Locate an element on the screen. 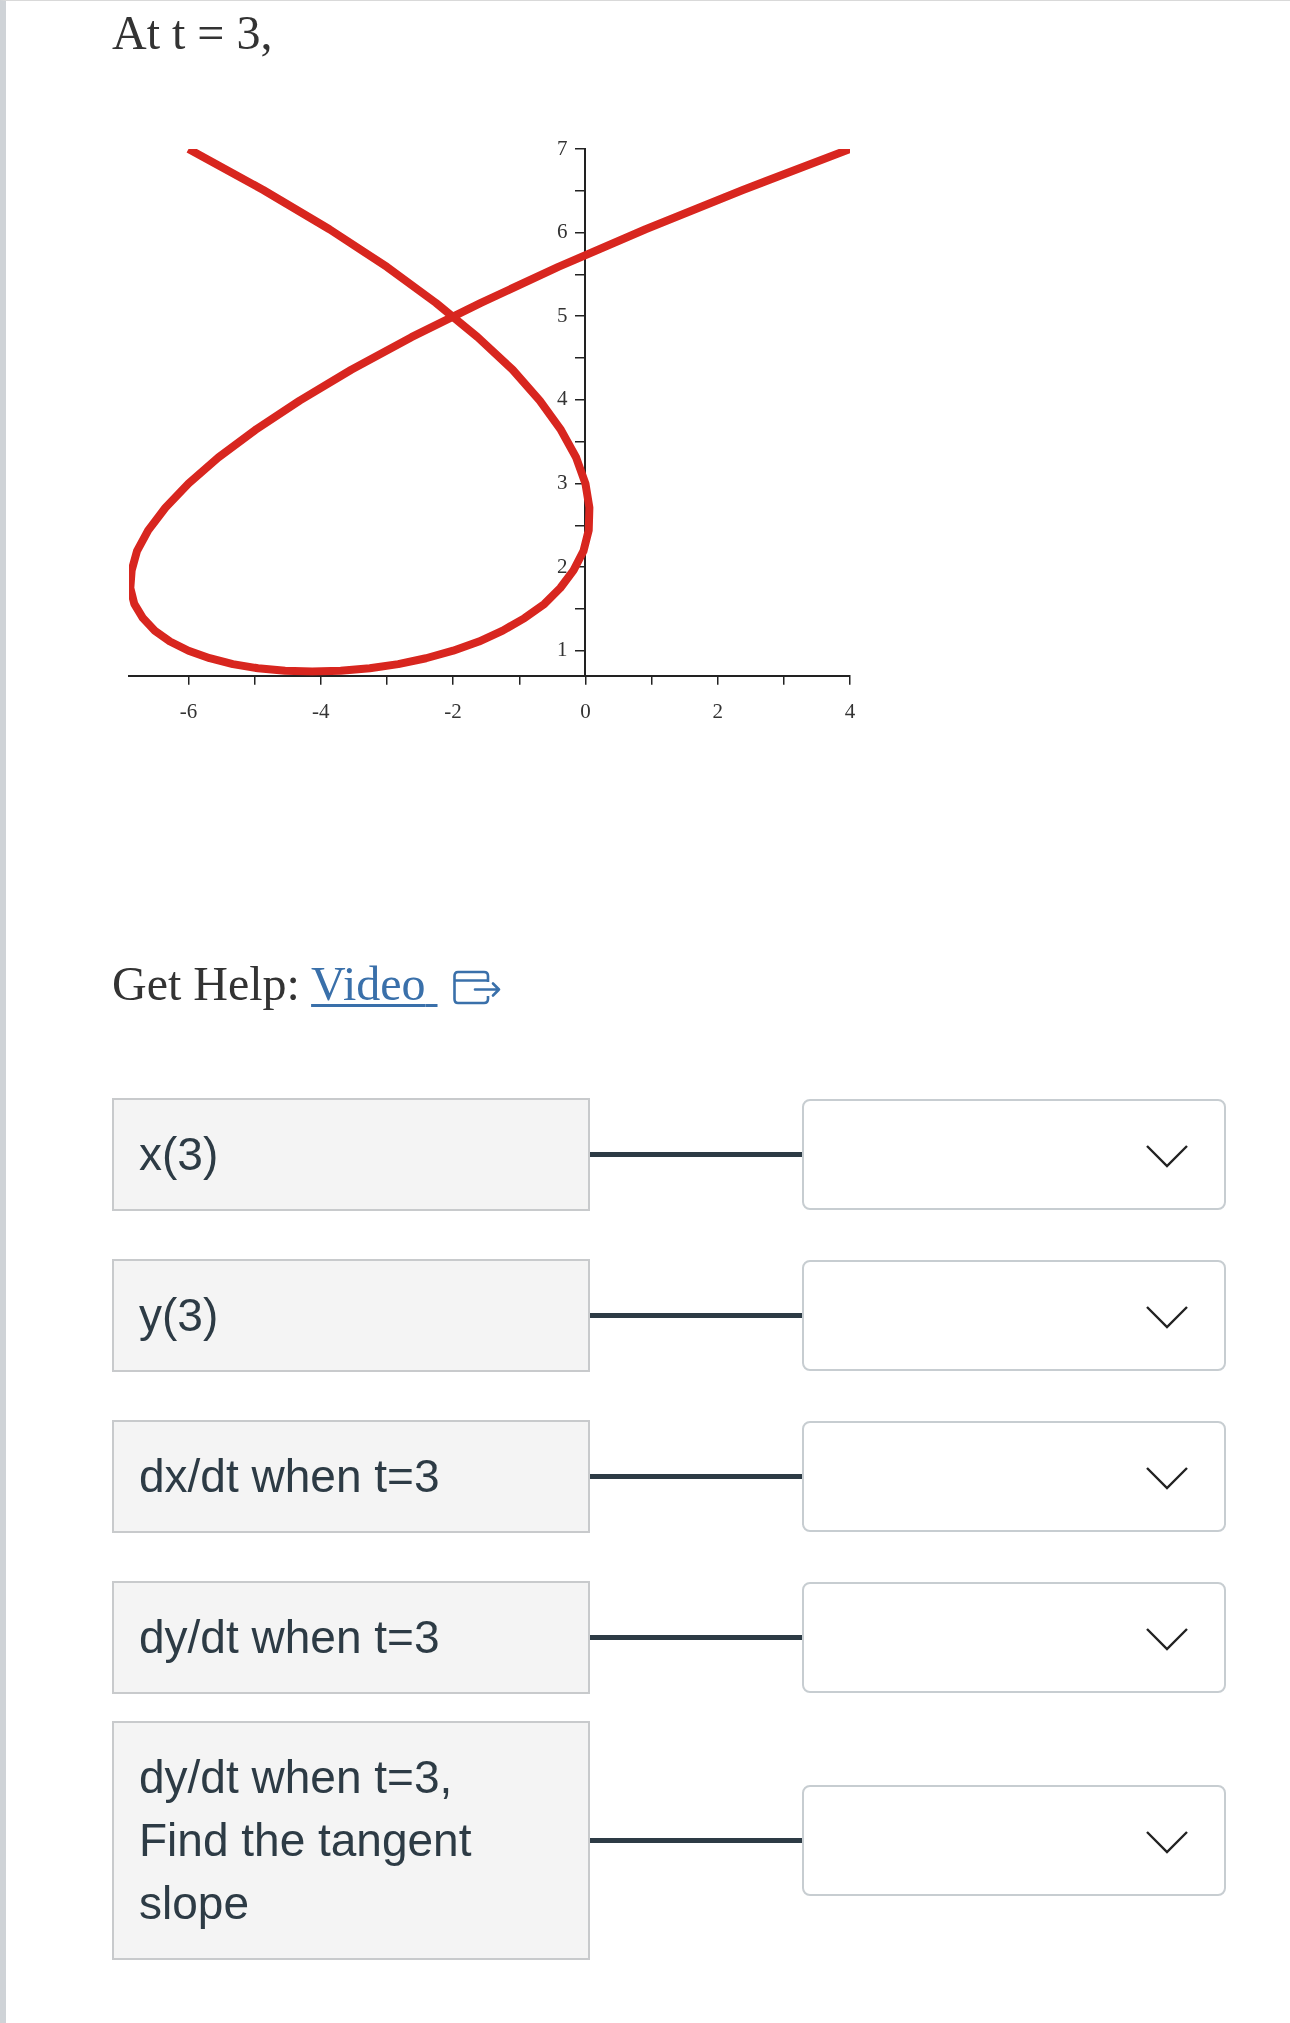 This screenshot has width=1290, height=2023. y-tick-label: 2 is located at coordinates (562, 565).